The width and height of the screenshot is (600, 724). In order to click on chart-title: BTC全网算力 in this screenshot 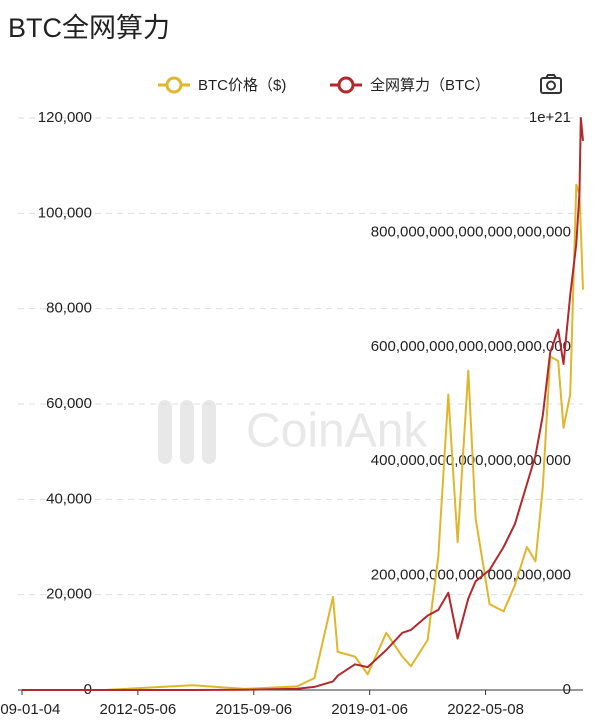, I will do `click(89, 28)`.